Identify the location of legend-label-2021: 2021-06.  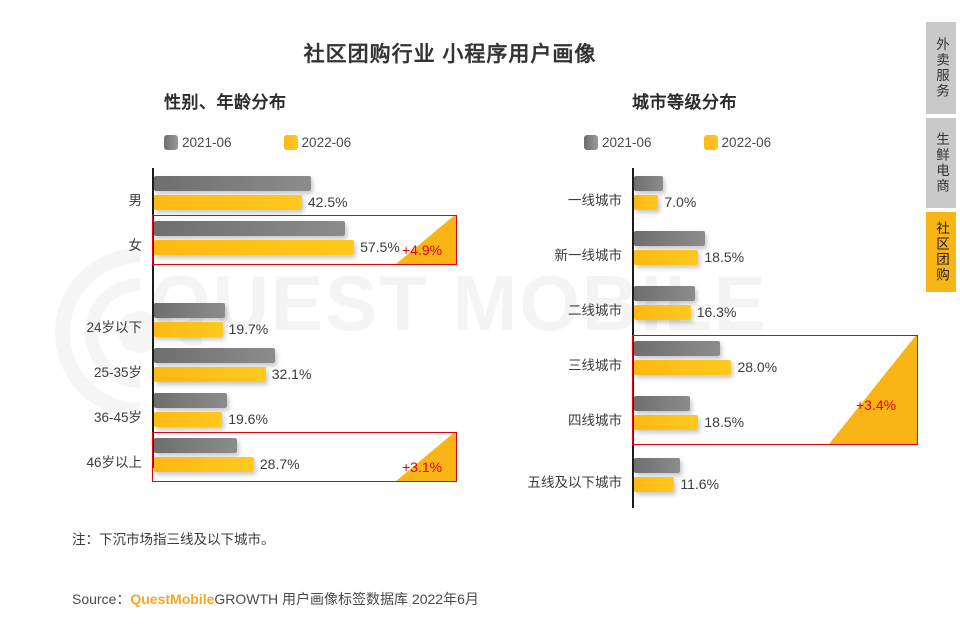
(207, 142).